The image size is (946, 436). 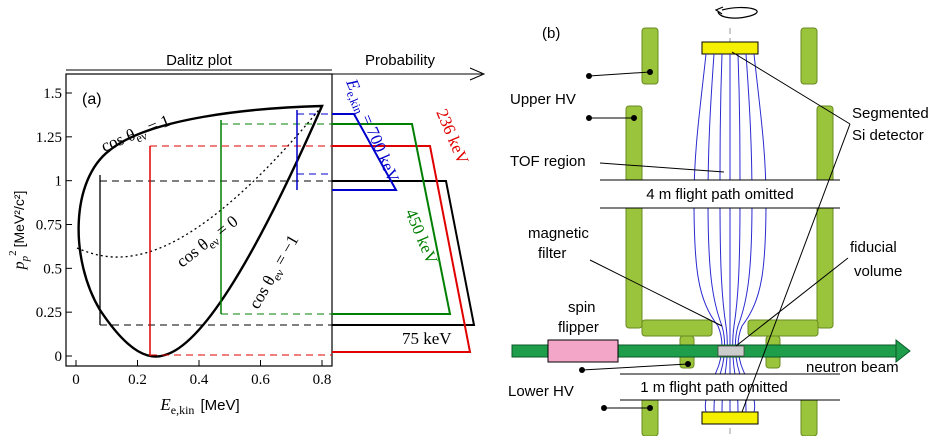 I want to click on spin-flipper-label-2: flipper, so click(x=578, y=327).